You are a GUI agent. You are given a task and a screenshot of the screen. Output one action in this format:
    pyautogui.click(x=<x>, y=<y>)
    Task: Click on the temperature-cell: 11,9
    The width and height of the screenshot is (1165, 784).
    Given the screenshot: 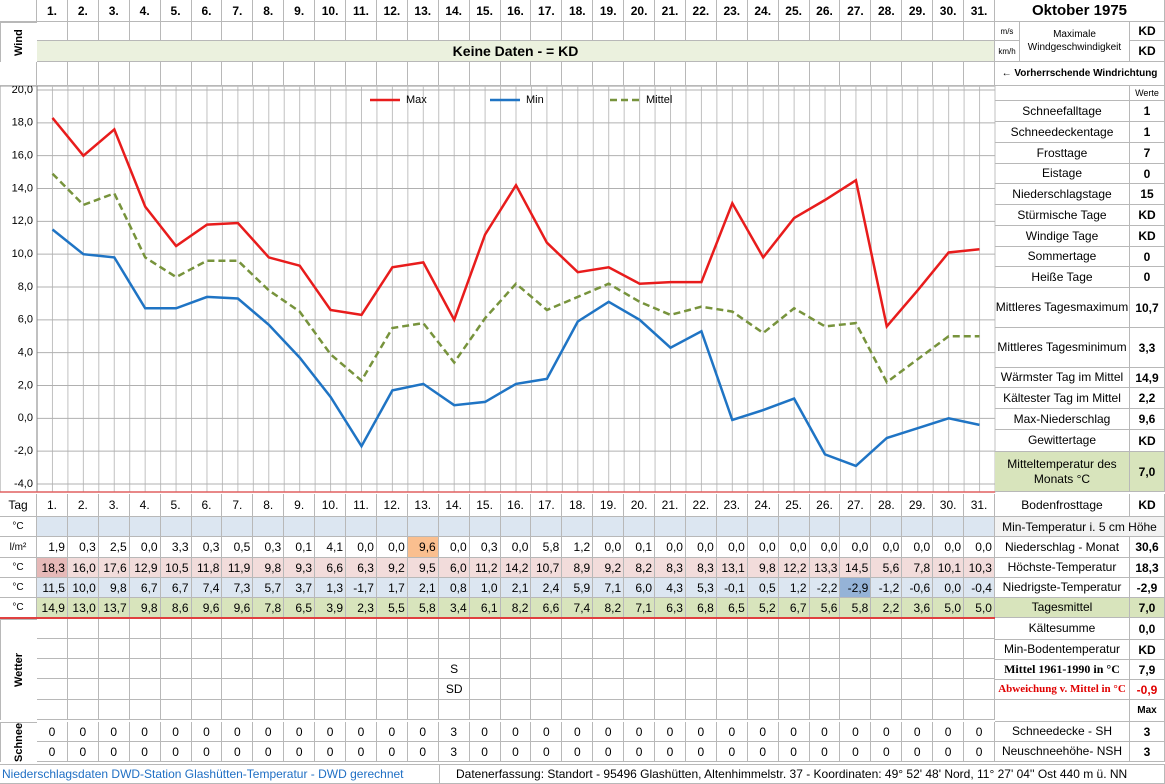 What is the action you would take?
    pyautogui.click(x=238, y=568)
    